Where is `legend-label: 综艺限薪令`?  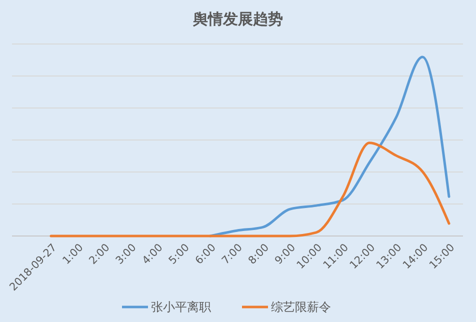
legend-label: 综艺限薪令 is located at coordinates (301, 307).